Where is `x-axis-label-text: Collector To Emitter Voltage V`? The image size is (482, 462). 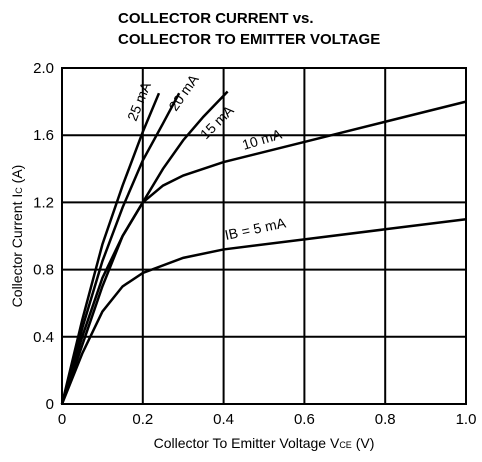
x-axis-label-text: Collector To Emitter Voltage V is located at coordinates (247, 443).